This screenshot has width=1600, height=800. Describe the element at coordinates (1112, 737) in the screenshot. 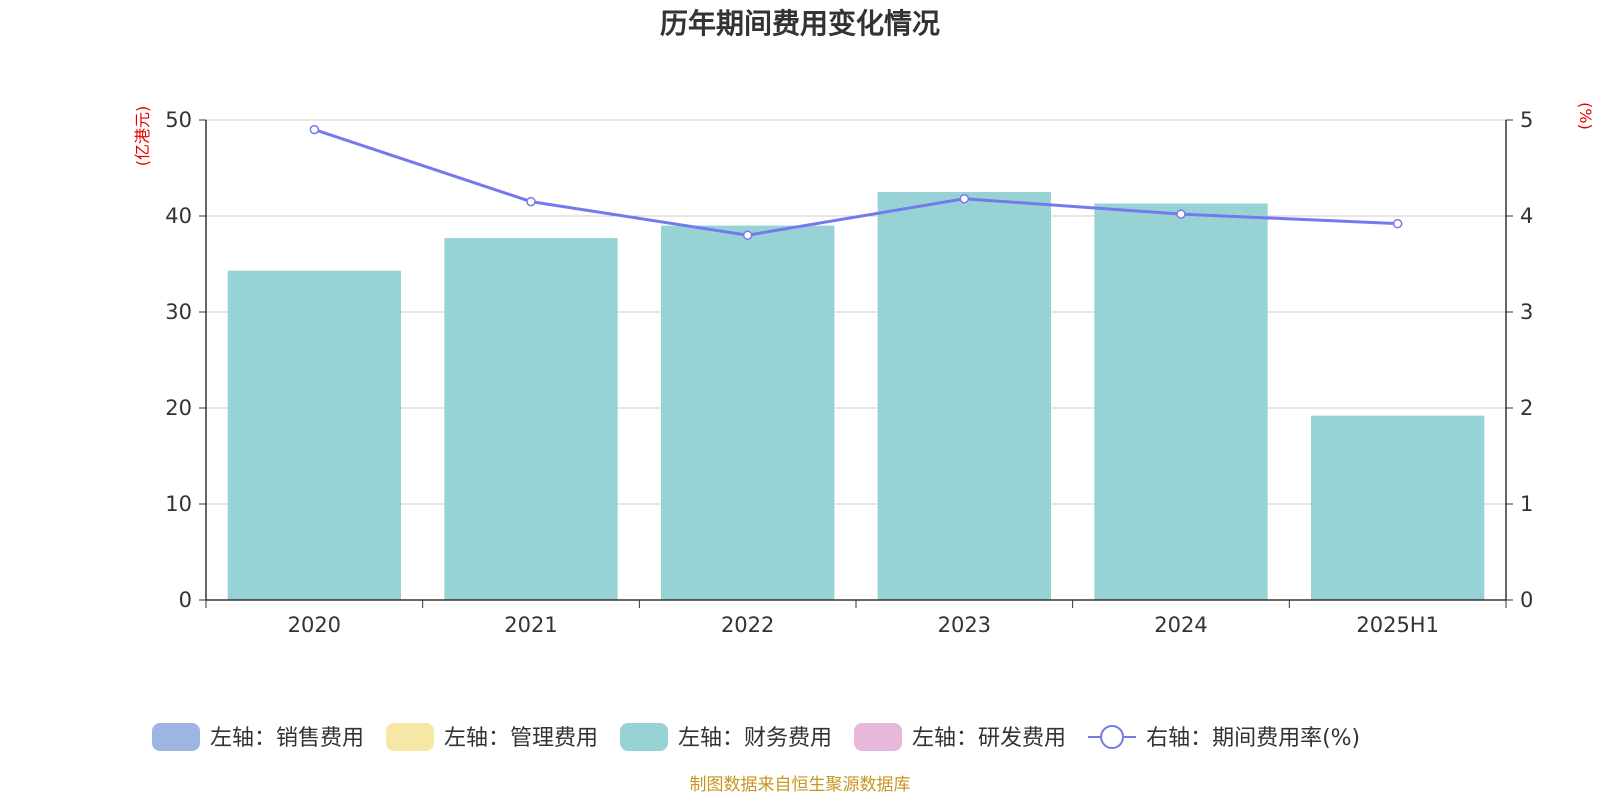

I see `legend-marker` at that location.